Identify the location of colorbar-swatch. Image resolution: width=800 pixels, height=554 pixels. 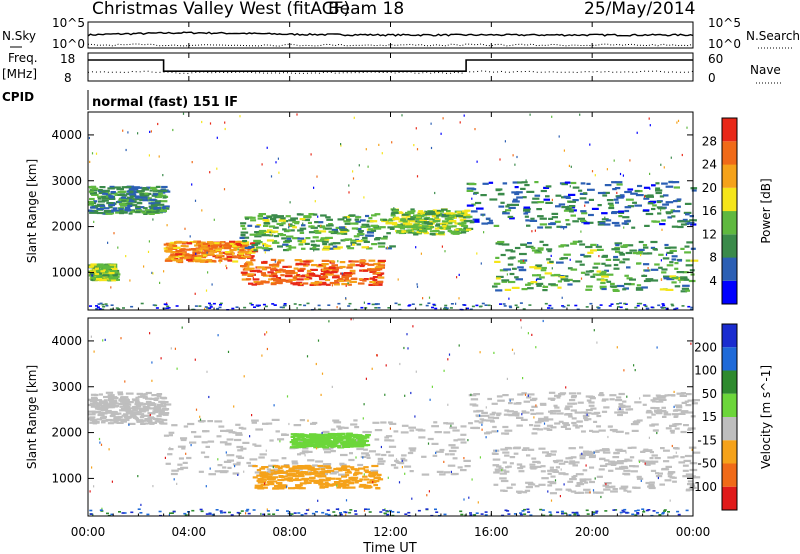
(729, 498).